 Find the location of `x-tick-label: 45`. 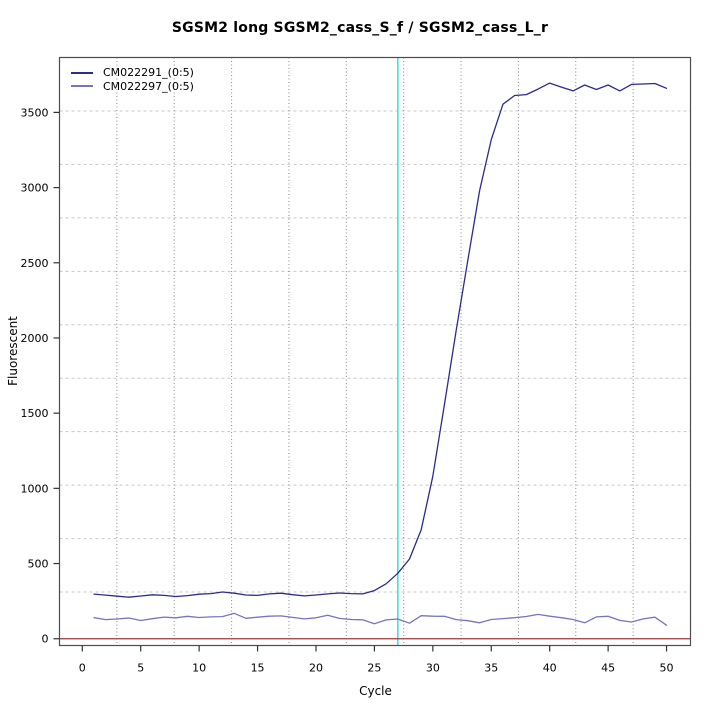

x-tick-label: 45 is located at coordinates (608, 668).